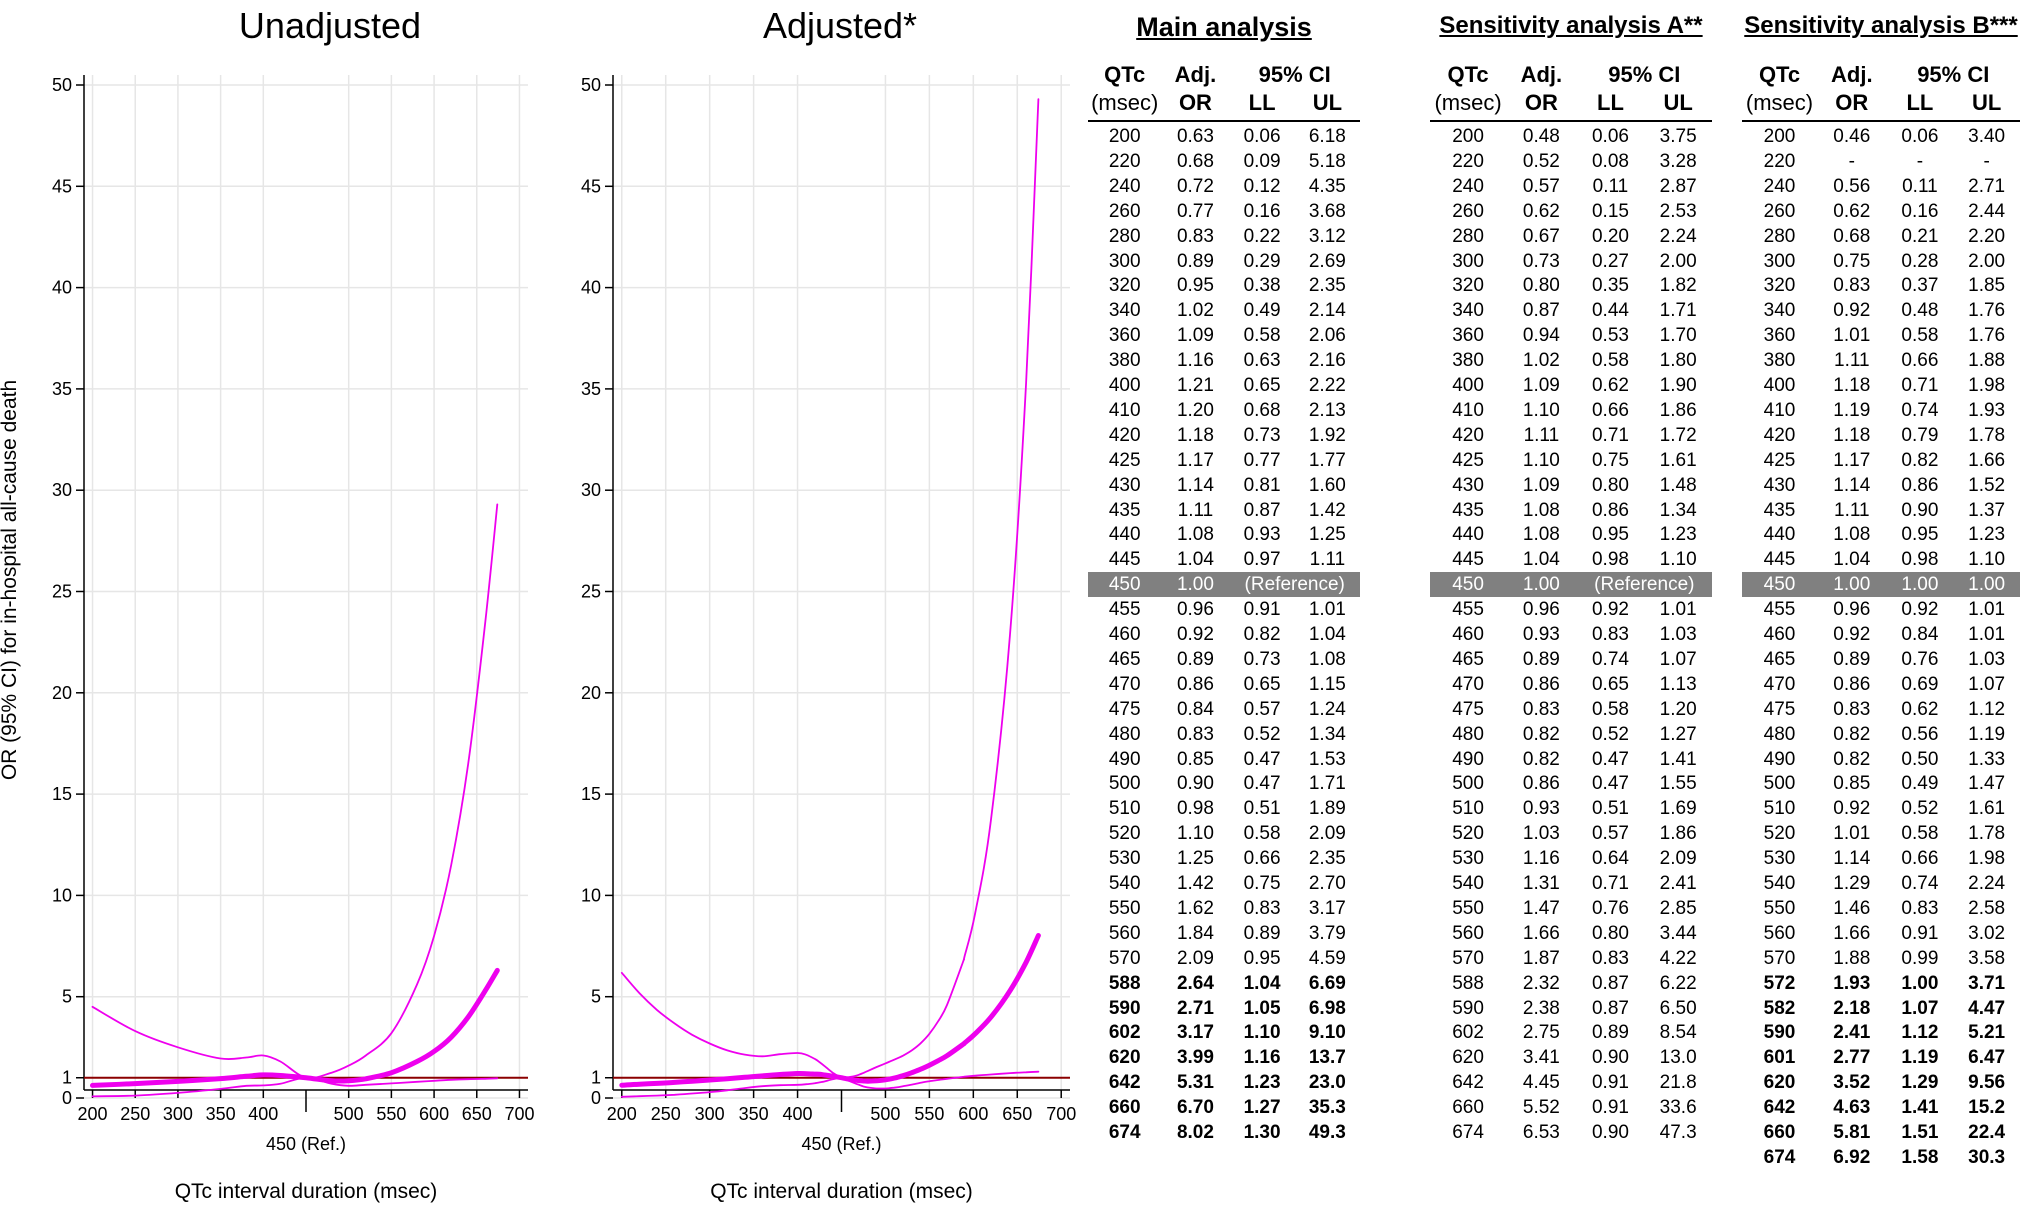  I want to click on table-row: 435 1.08 0.86 1.34, so click(1571, 510).